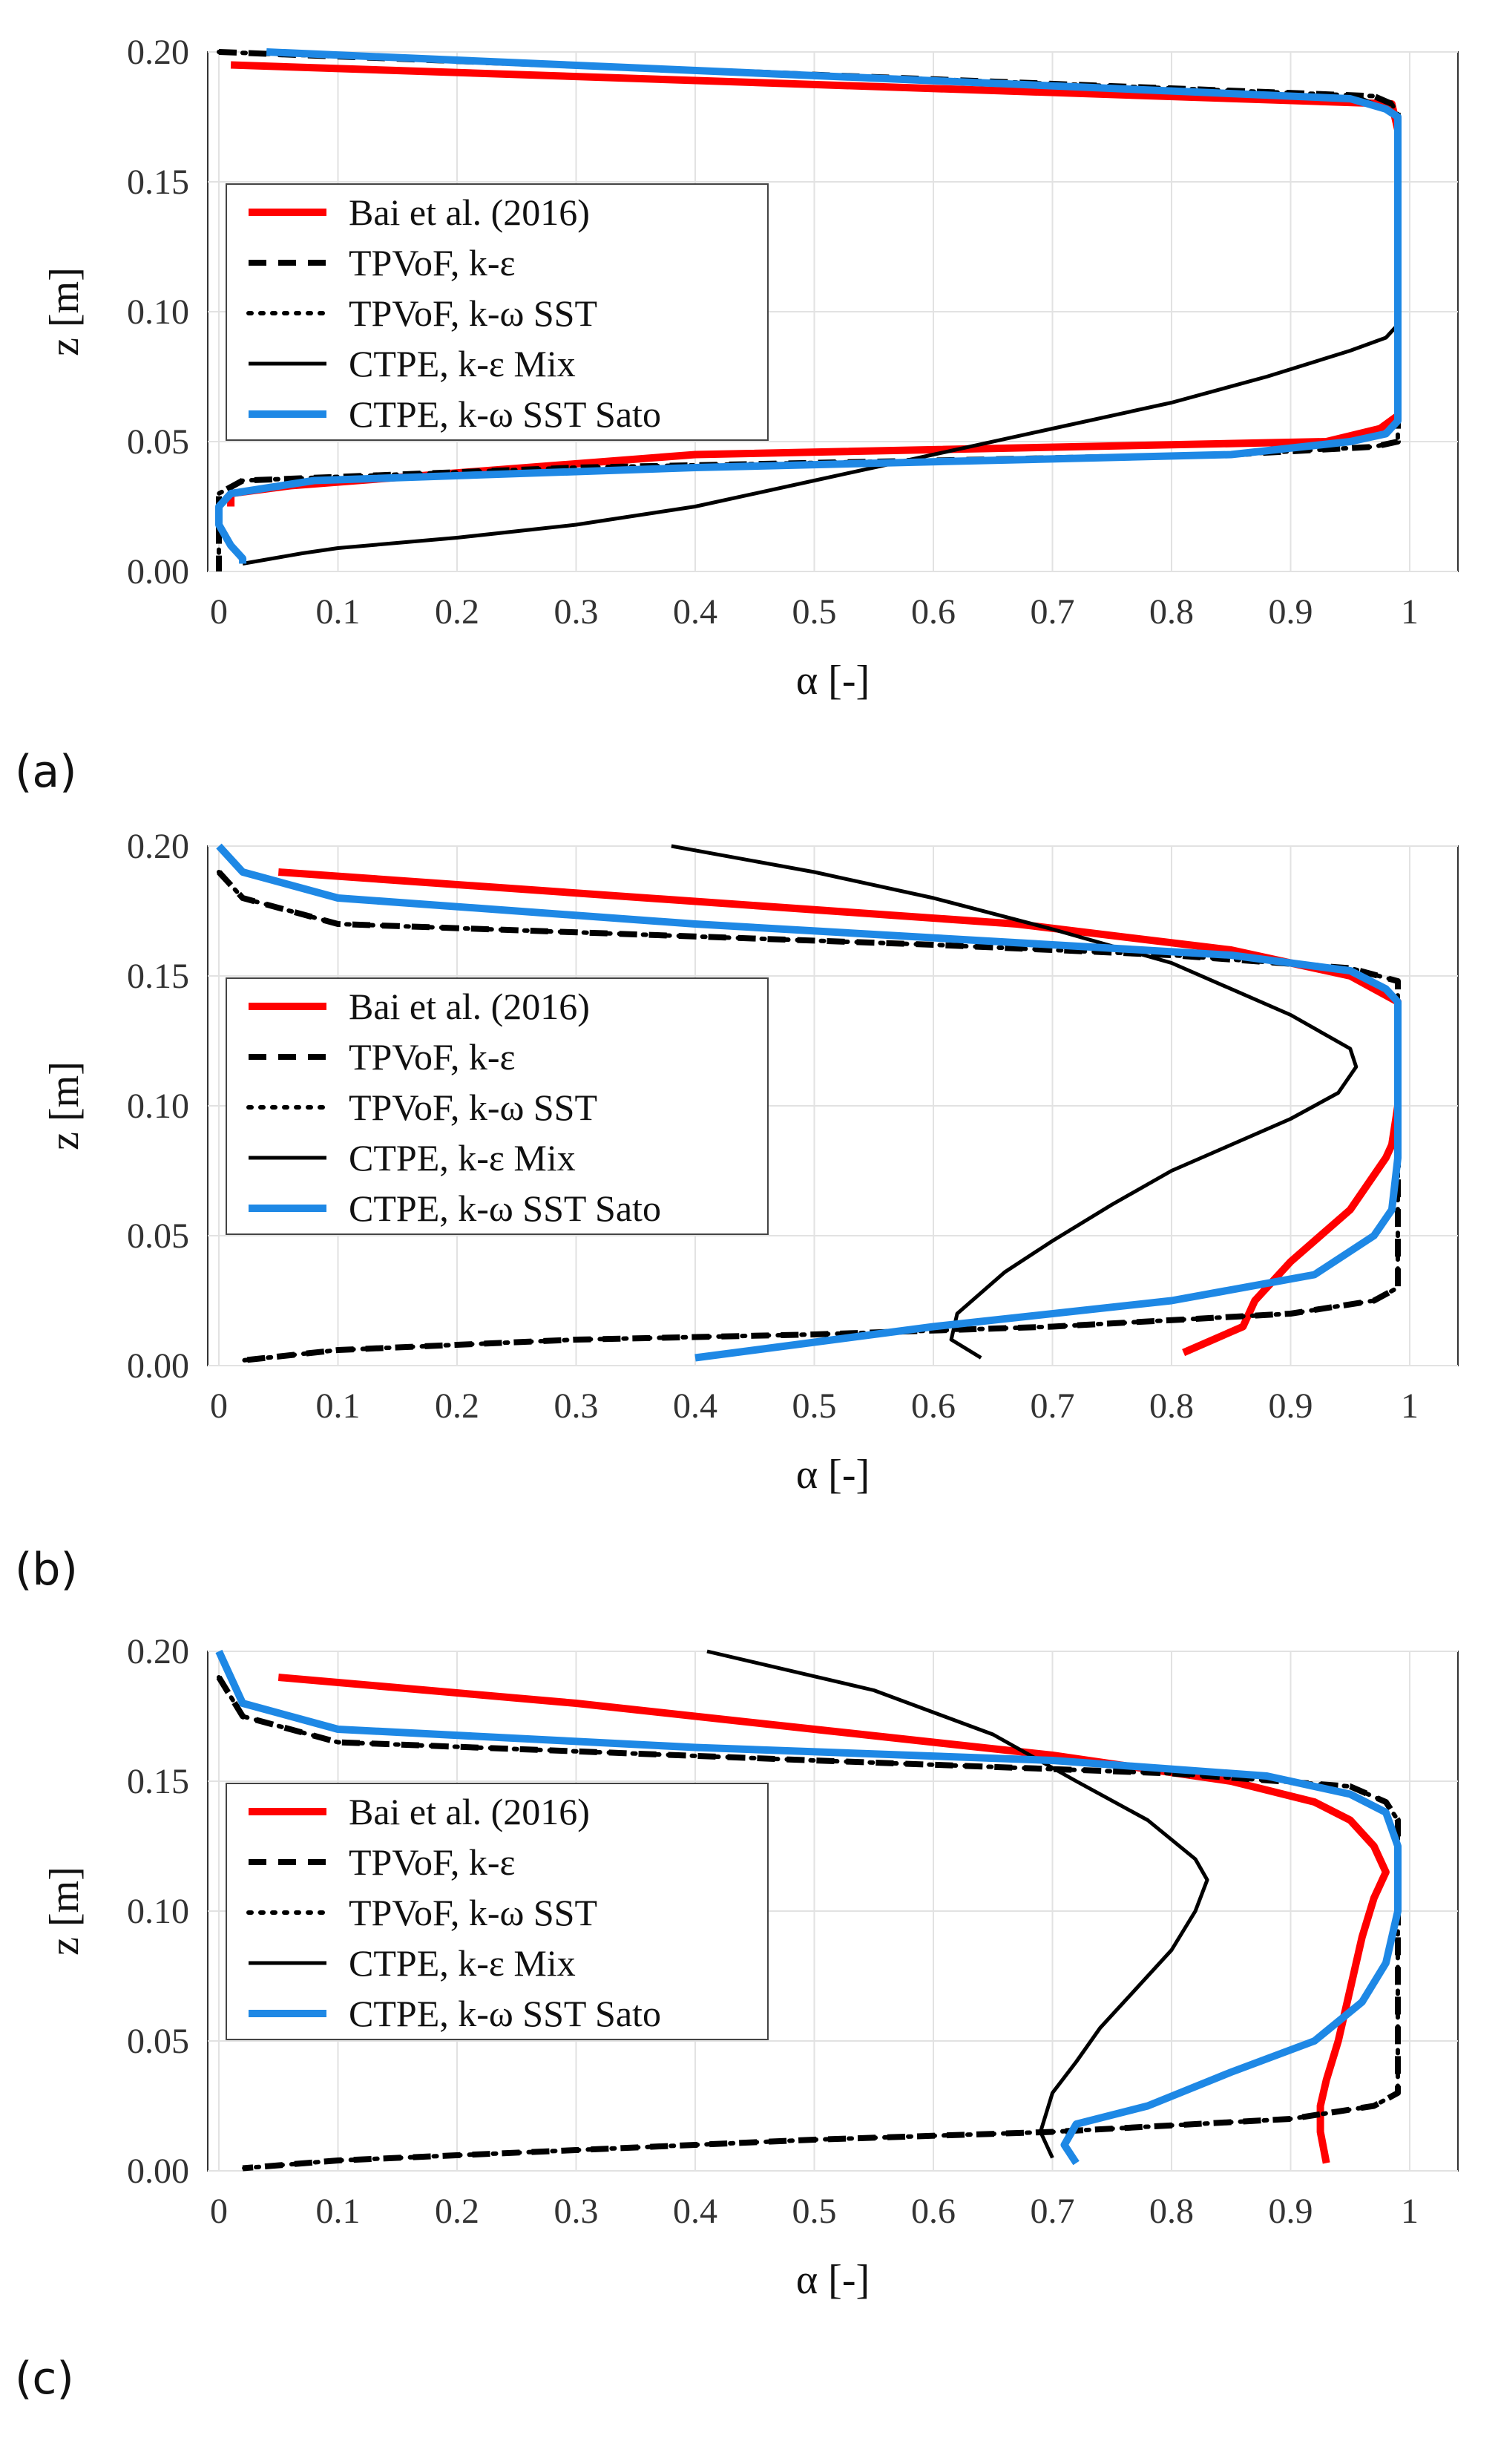 This screenshot has width=1498, height=2464. What do you see at coordinates (46, 1570) in the screenshot?
I see `panel-label: (b)` at bounding box center [46, 1570].